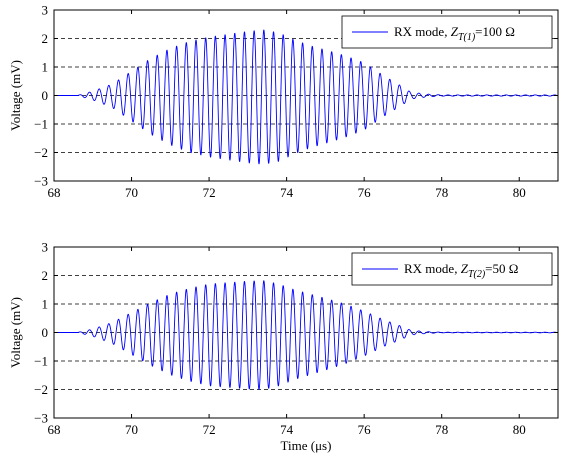  Describe the element at coordinates (461, 270) in the screenshot. I see `legend-label: RX mode, ZT(2)=50 Ω` at that location.